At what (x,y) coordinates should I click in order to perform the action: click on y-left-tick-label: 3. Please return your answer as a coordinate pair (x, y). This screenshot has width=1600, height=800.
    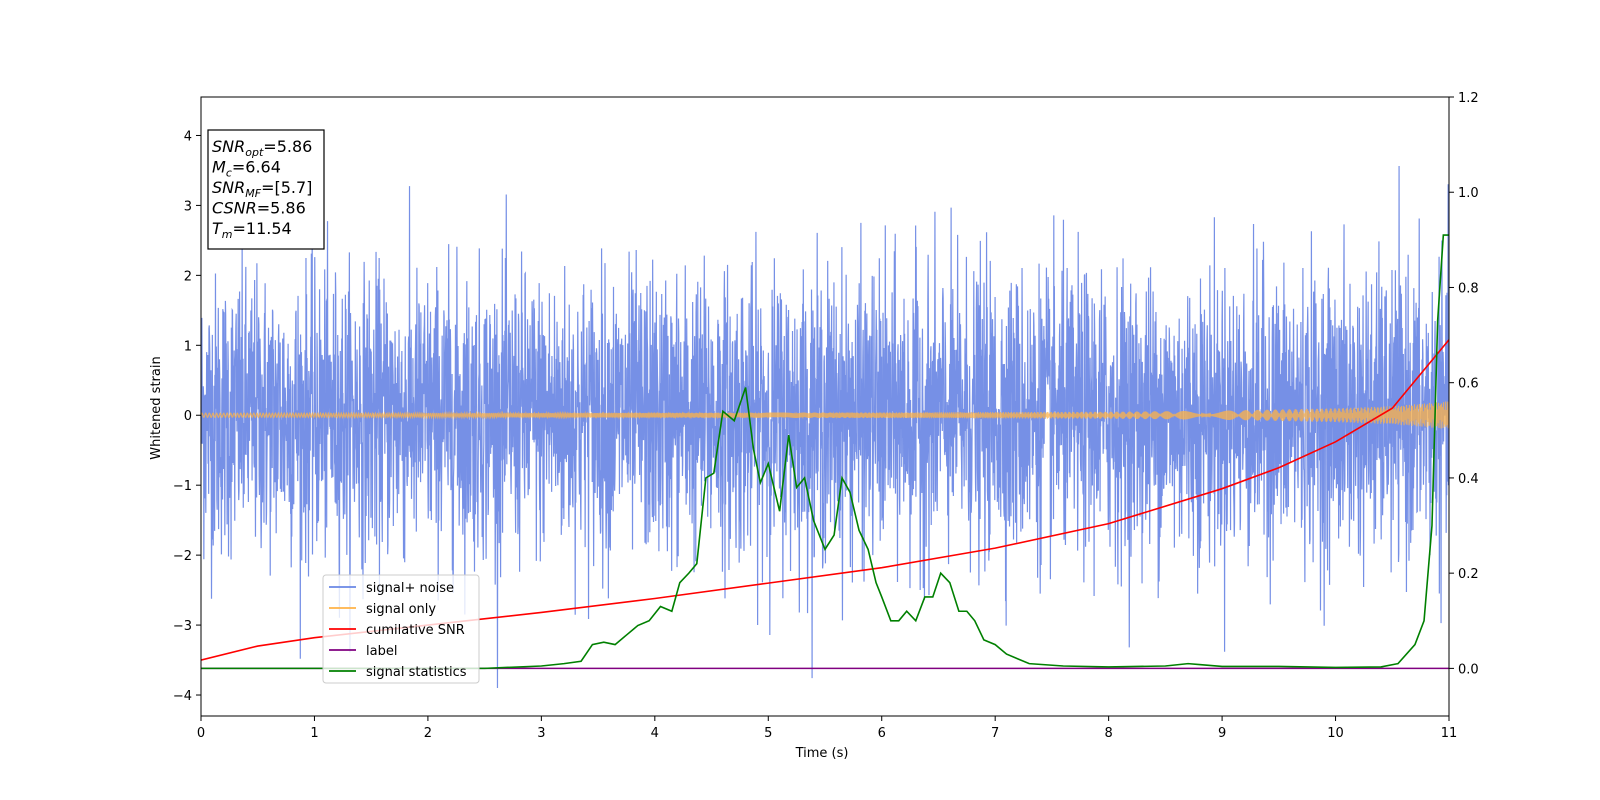
    Looking at the image, I should click on (188, 206).